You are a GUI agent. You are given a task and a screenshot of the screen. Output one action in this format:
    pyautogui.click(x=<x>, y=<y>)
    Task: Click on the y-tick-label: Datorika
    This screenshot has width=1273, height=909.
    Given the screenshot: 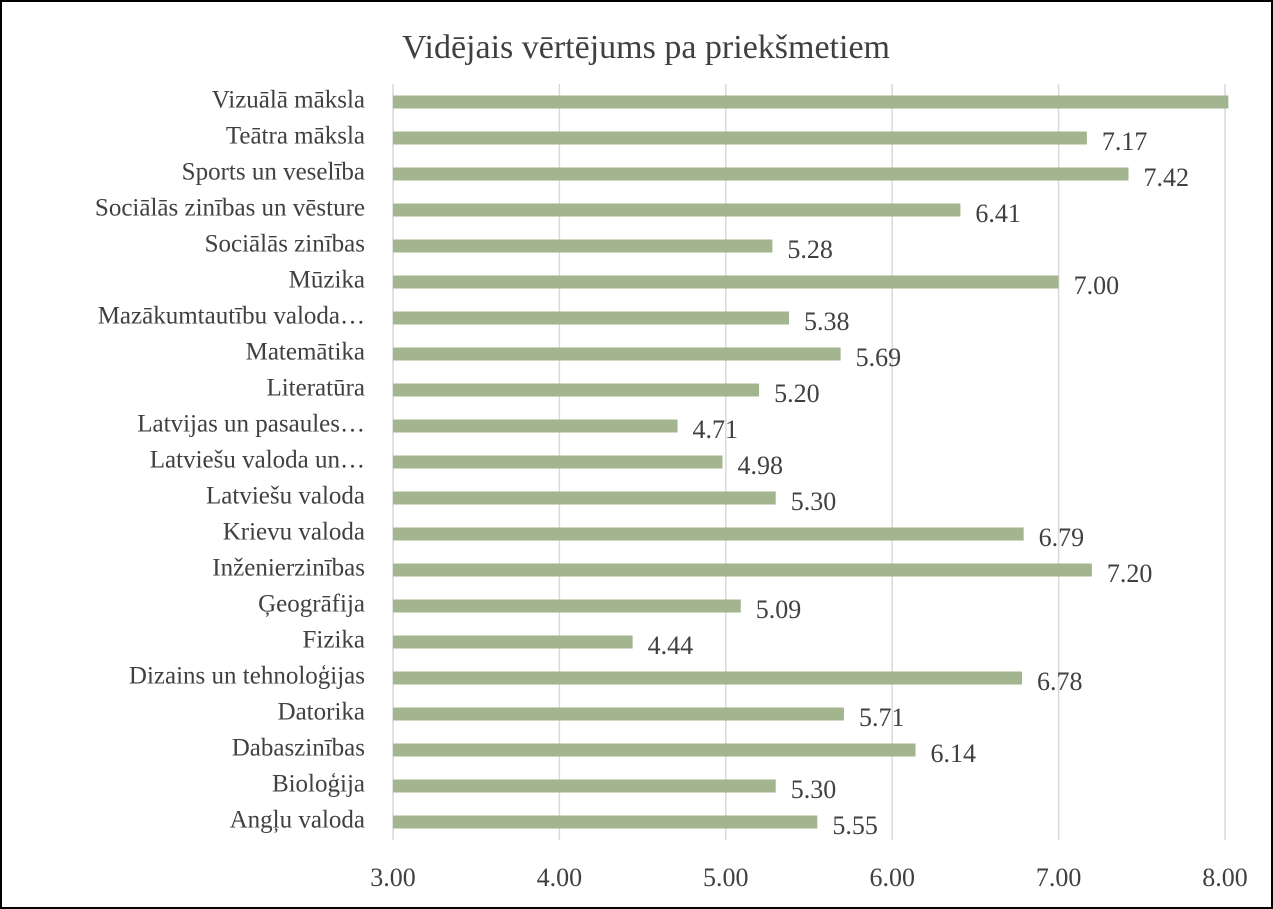 What is the action you would take?
    pyautogui.click(x=321, y=712)
    